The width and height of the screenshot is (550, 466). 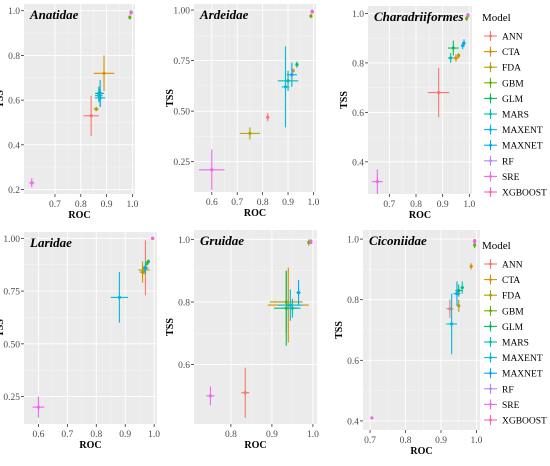 I want to click on legend-key-cta, so click(x=490, y=279).